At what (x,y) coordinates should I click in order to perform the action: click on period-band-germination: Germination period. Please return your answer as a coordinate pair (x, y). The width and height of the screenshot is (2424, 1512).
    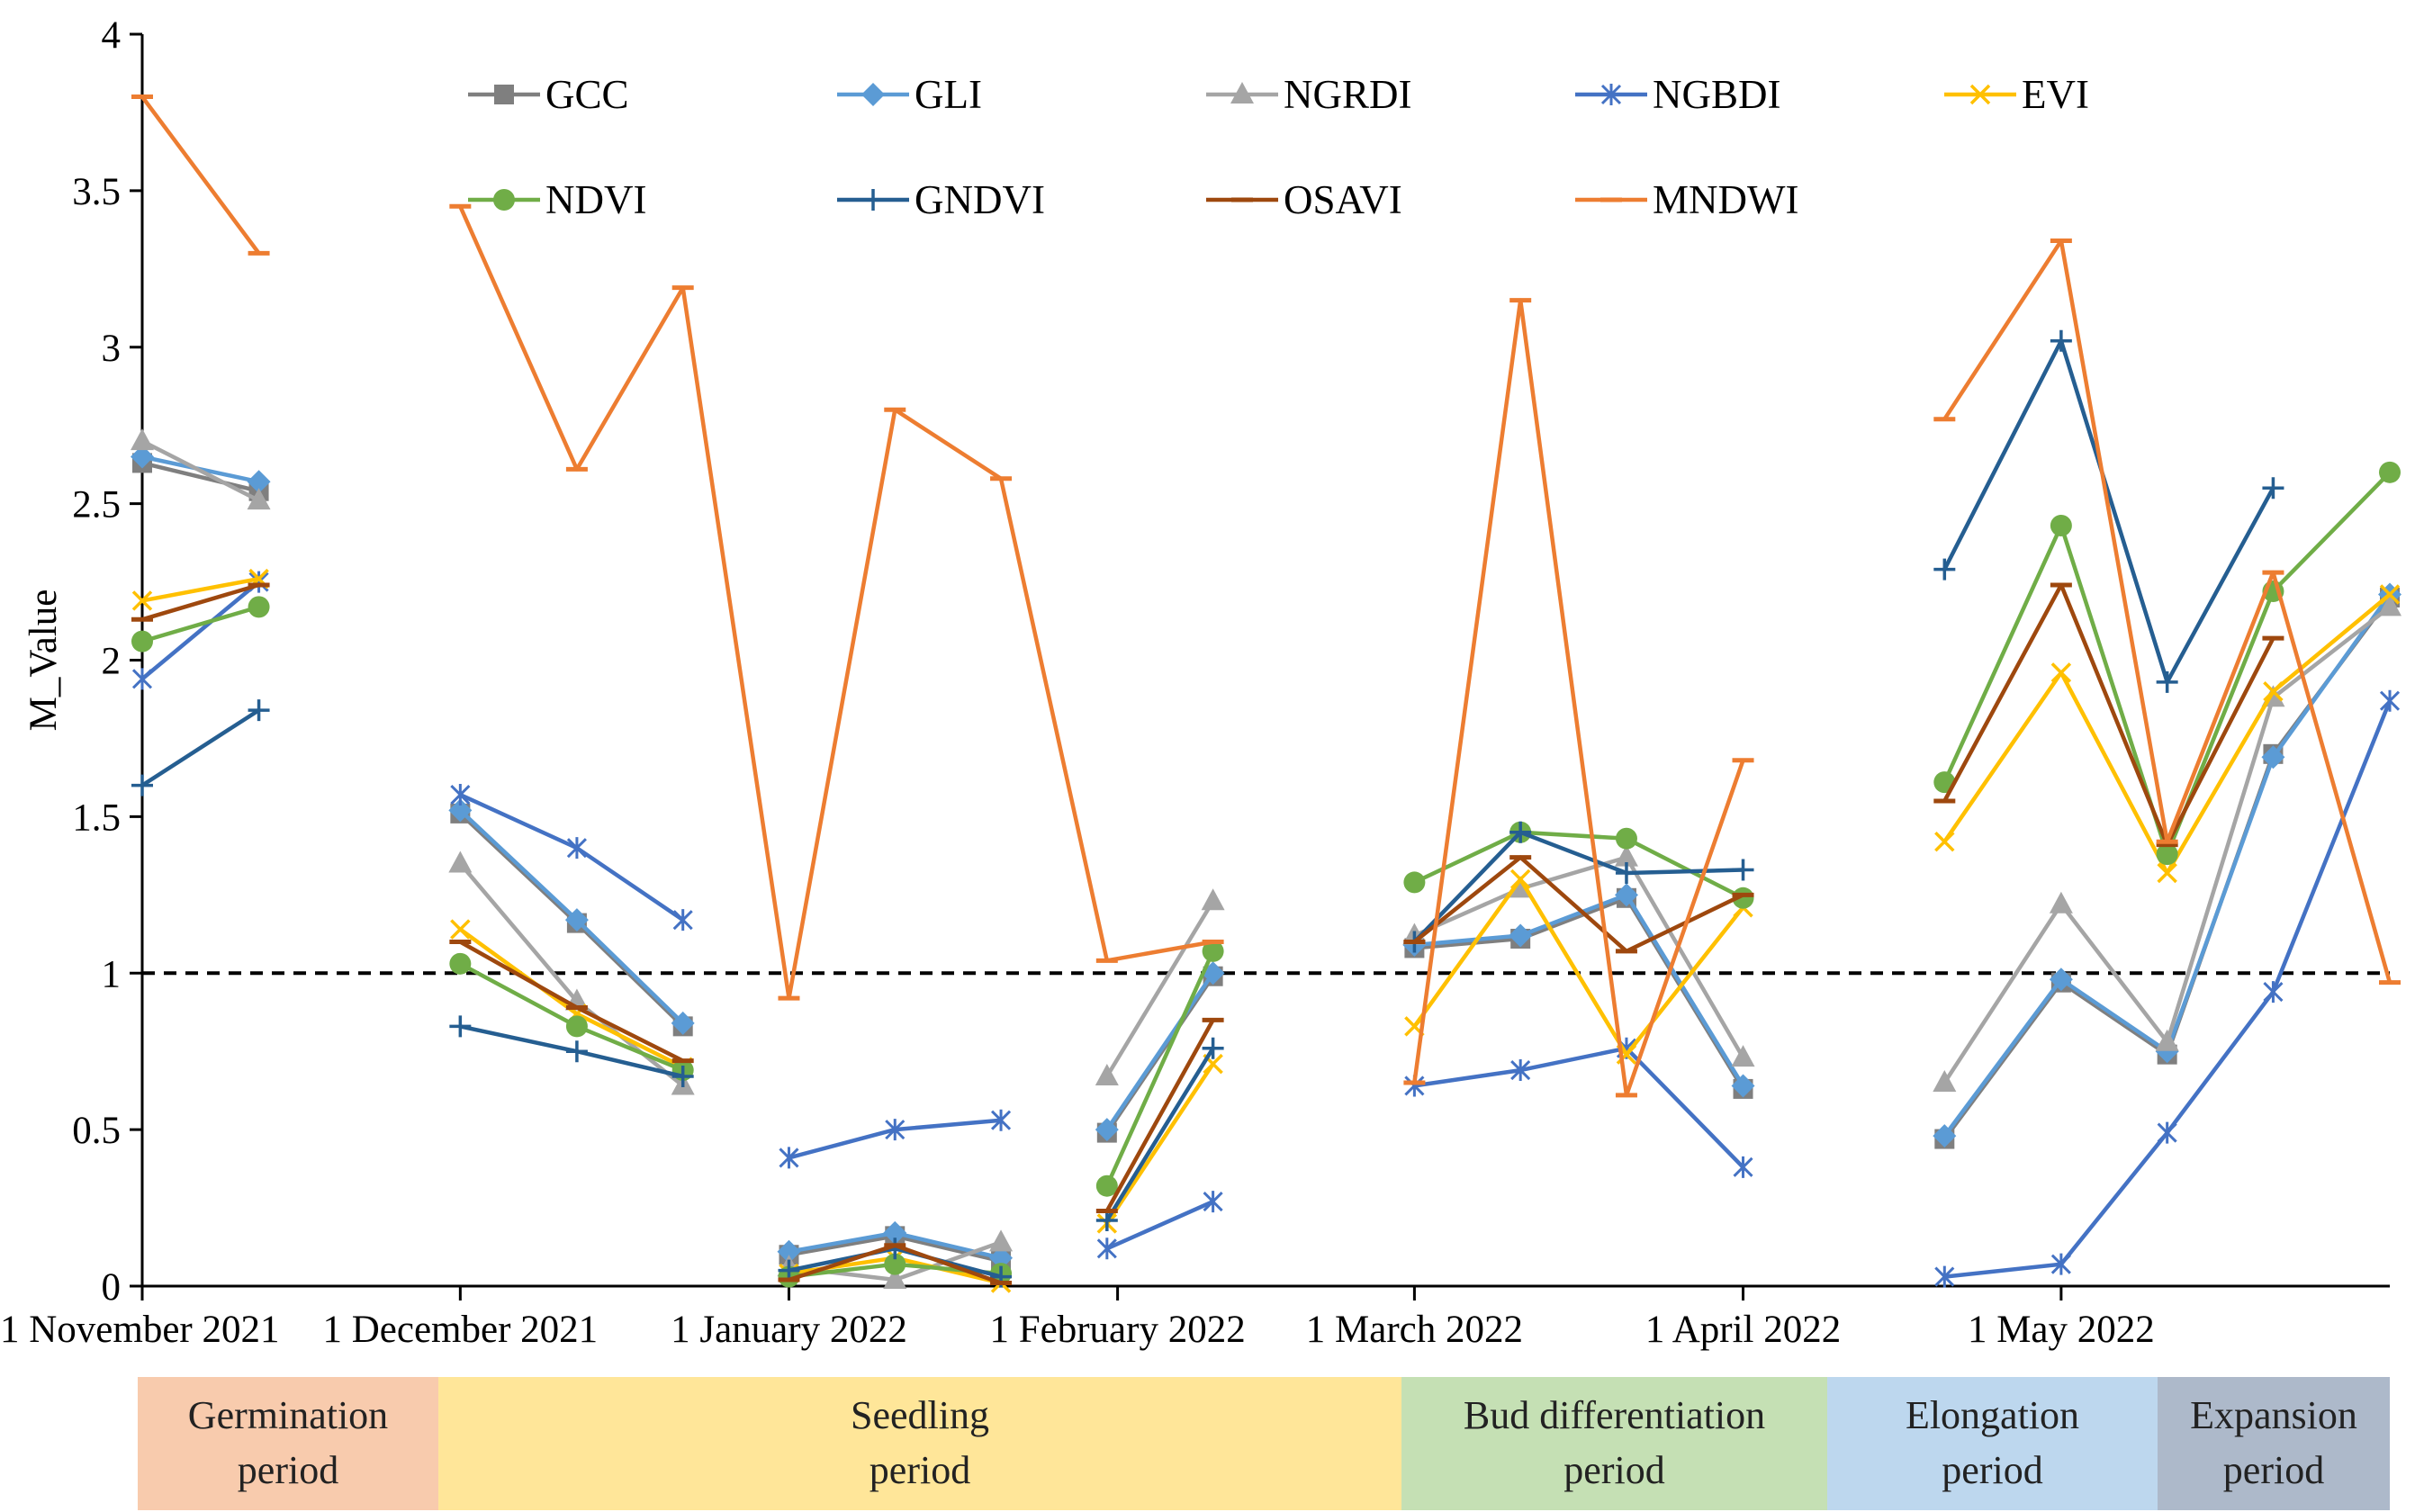
    Looking at the image, I should click on (288, 1443).